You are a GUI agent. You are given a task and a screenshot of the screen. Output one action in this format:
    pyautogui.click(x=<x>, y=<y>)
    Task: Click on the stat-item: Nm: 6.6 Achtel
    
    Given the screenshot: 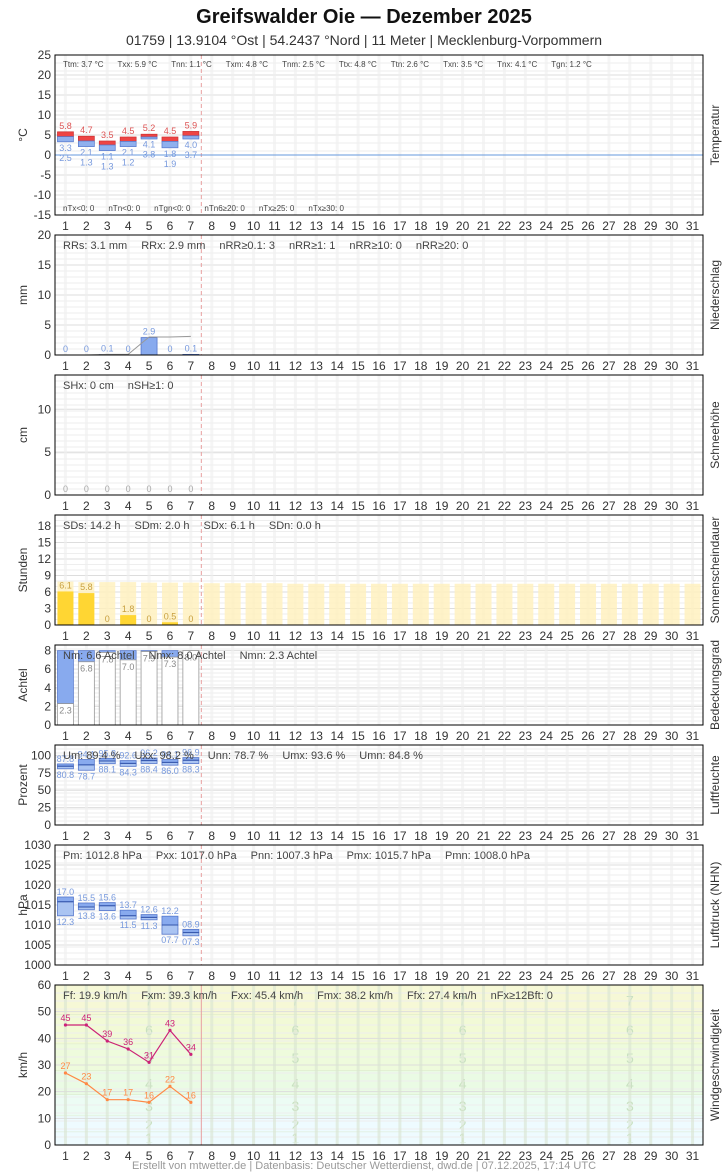 What is the action you would take?
    pyautogui.click(x=99, y=656)
    